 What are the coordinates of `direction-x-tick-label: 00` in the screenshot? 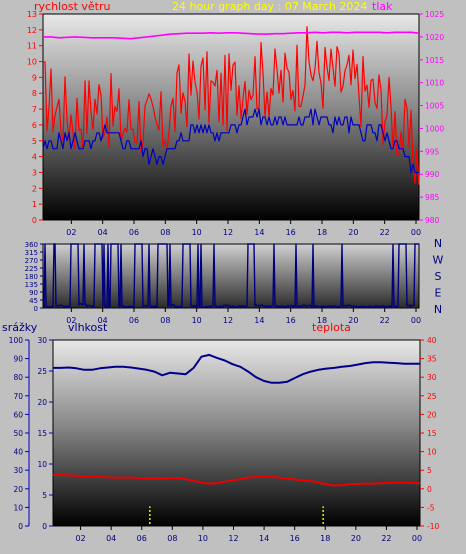 It's located at (416, 320).